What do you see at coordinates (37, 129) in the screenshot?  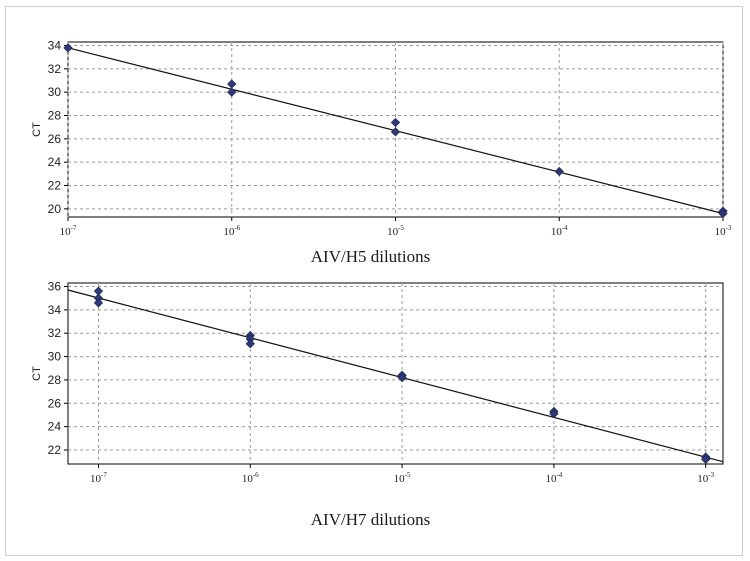 I see `y-axis-label-h5: CT` at bounding box center [37, 129].